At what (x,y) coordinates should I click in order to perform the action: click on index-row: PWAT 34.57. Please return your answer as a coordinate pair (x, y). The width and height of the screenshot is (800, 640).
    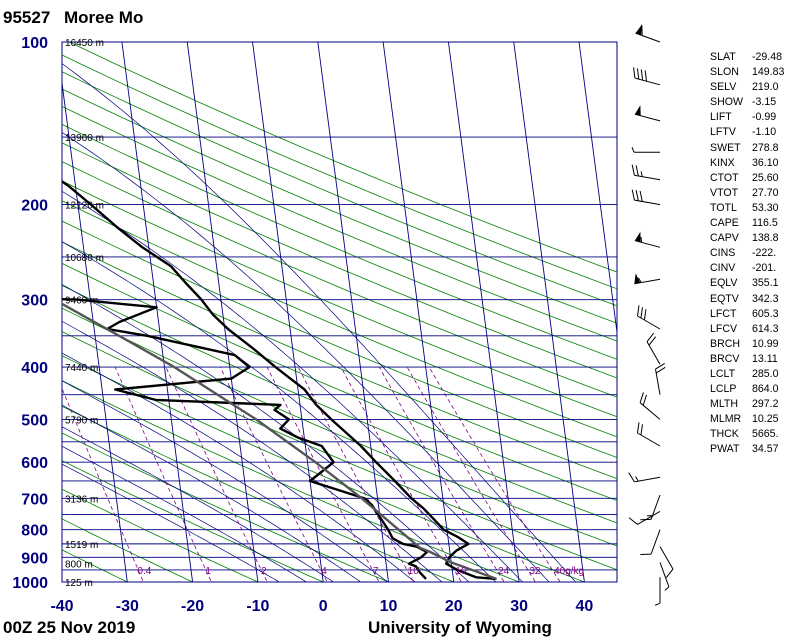
    Looking at the image, I should click on (752, 449).